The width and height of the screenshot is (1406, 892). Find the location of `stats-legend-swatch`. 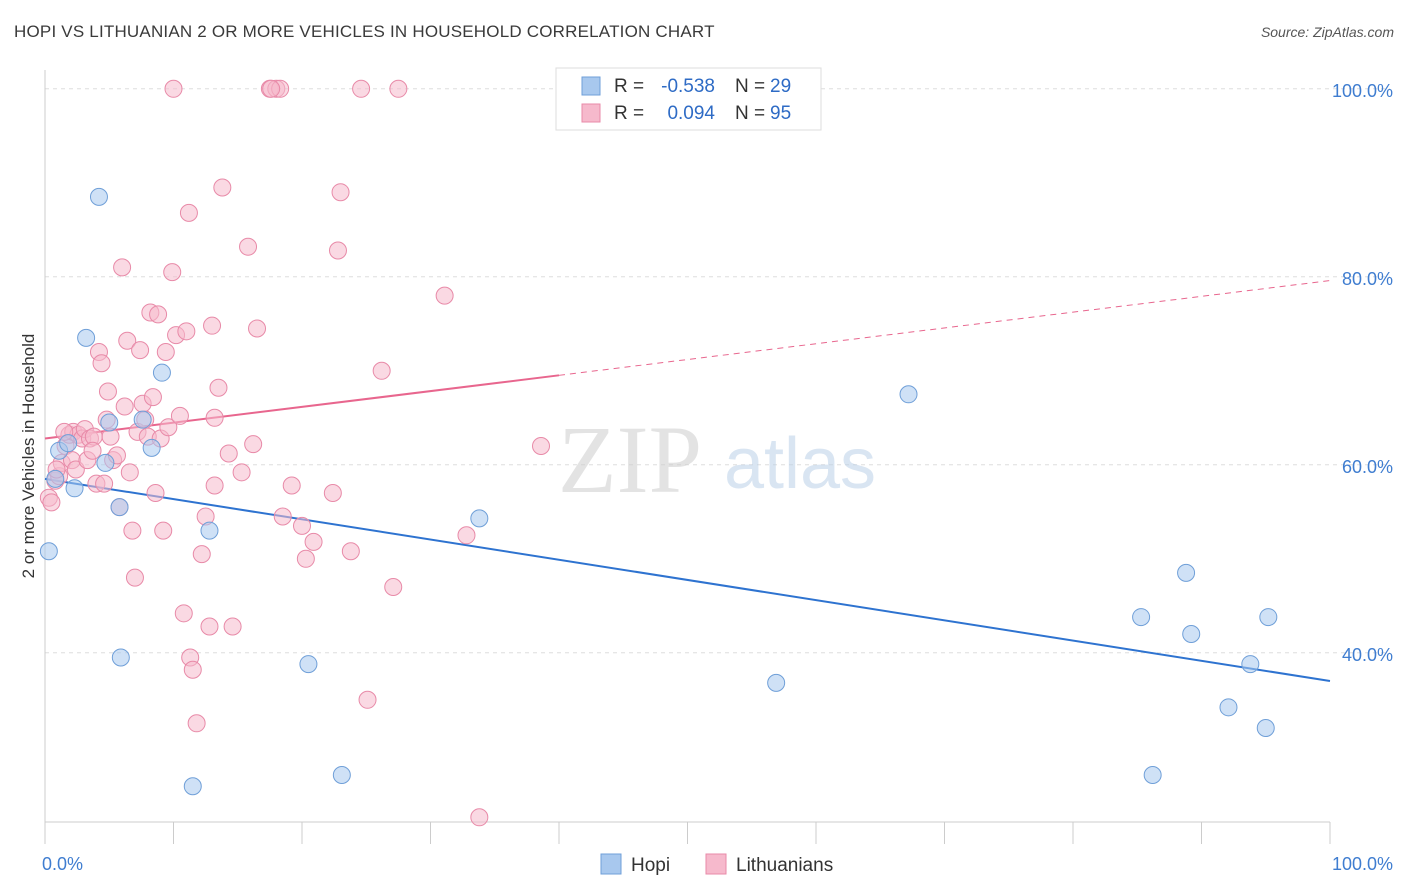

stats-legend-swatch is located at coordinates (591, 86).